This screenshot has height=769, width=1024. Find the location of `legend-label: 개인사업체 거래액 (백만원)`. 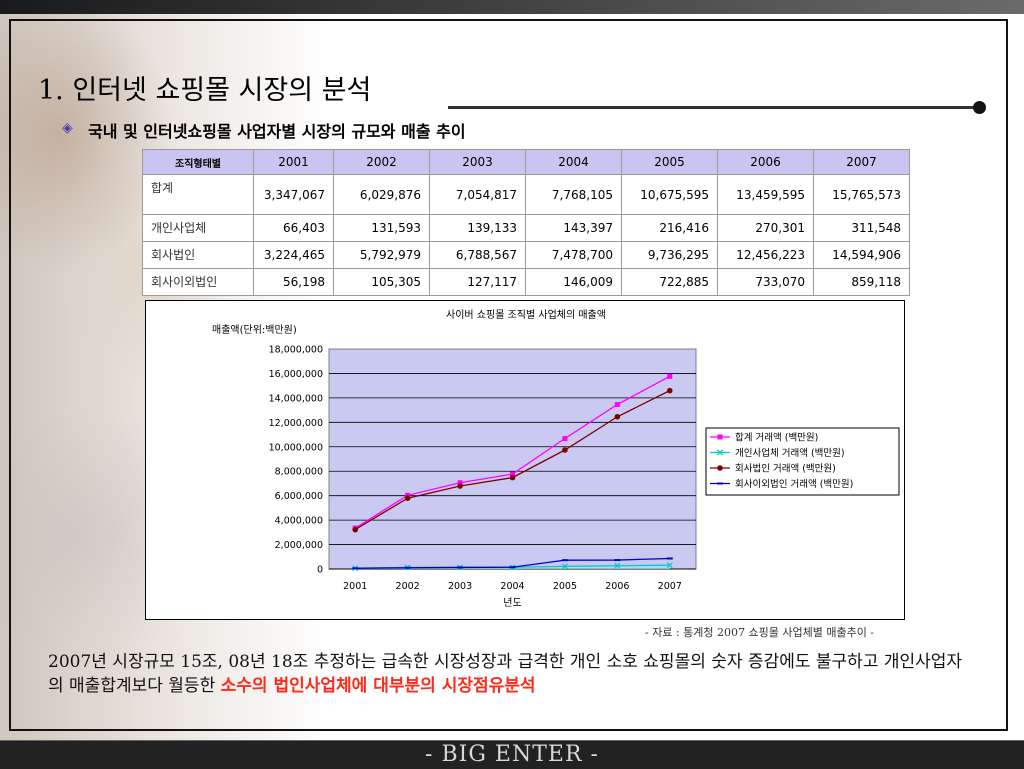

legend-label: 개인사업체 거래액 (백만원) is located at coordinates (790, 453).